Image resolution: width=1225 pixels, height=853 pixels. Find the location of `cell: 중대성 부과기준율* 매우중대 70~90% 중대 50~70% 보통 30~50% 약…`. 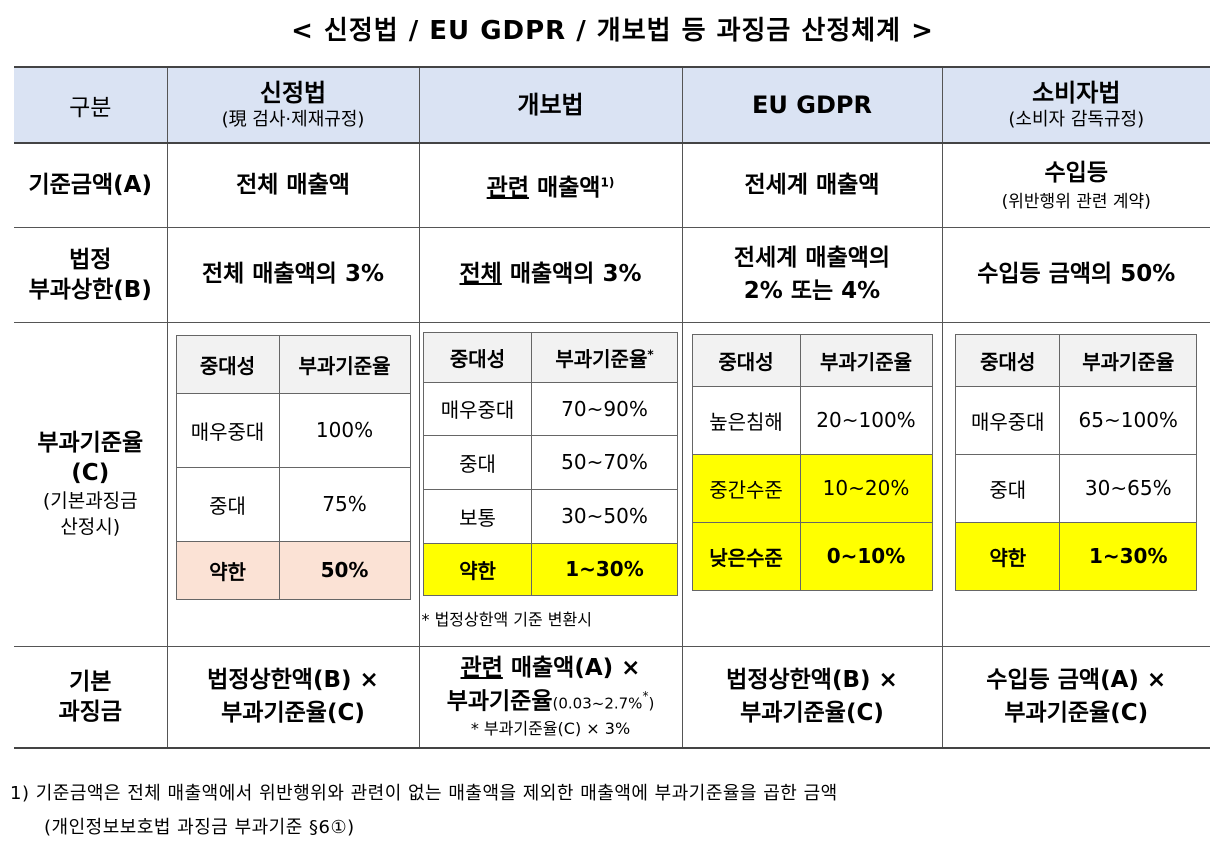

cell: 중대성 부과기준율* 매우중대 70~90% 중대 50~70% 보통 30~50% 약… is located at coordinates (550, 484).